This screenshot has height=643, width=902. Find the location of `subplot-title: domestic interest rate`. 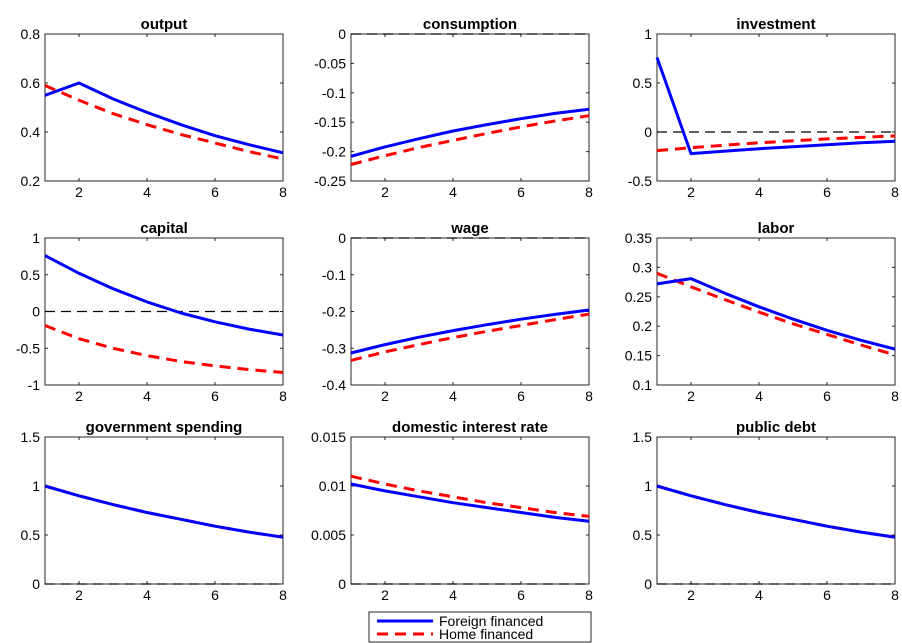

subplot-title: domestic interest rate is located at coordinates (470, 427).